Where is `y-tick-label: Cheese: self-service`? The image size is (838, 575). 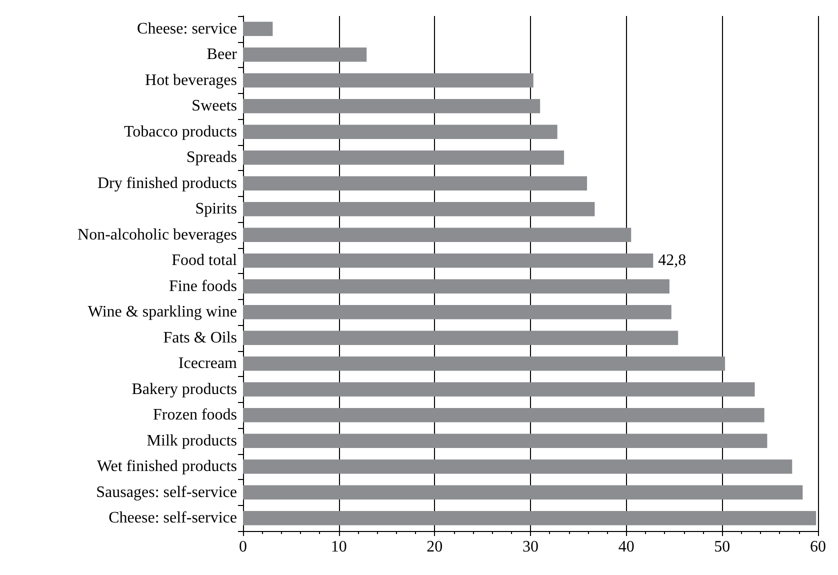
y-tick-label: Cheese: self-service is located at coordinates (172, 518).